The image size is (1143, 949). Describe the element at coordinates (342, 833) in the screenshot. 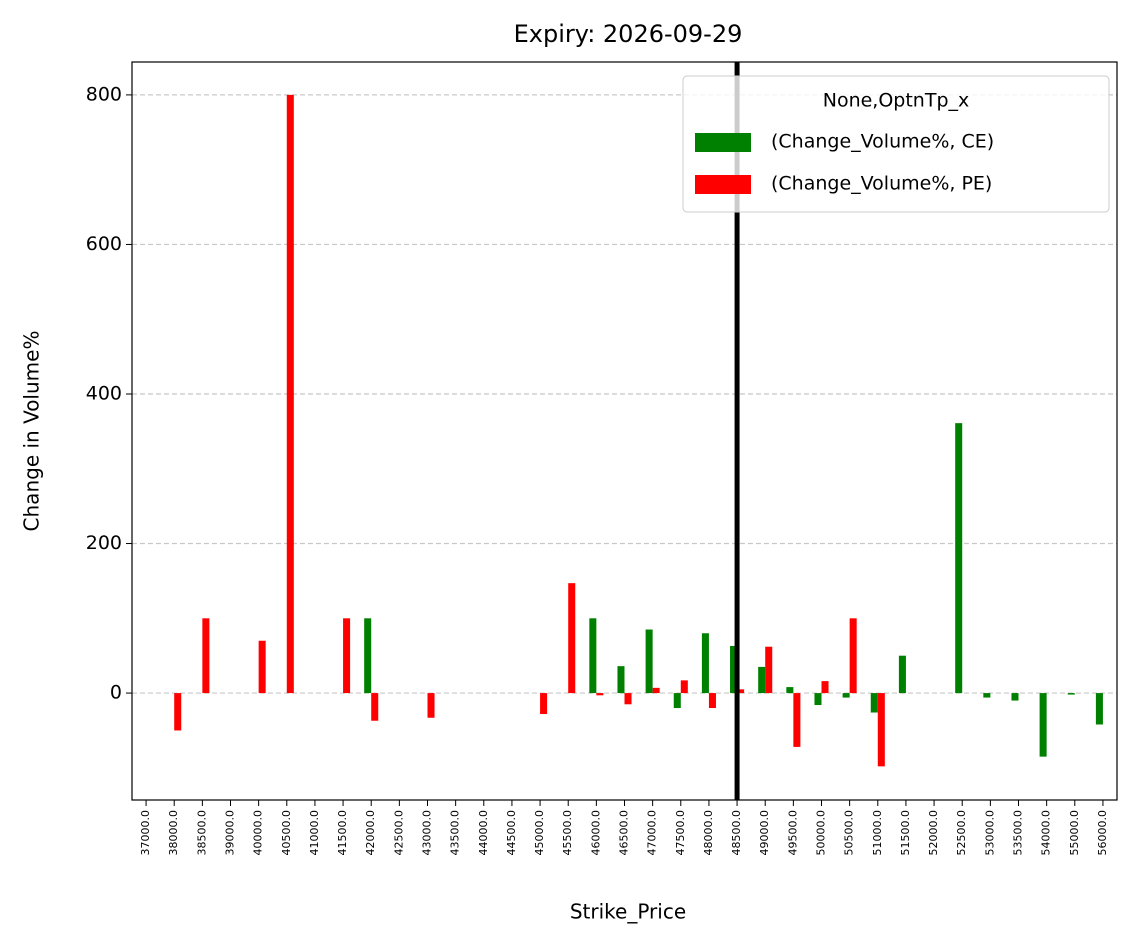

I see `x-tick-label: 41500.0` at that location.